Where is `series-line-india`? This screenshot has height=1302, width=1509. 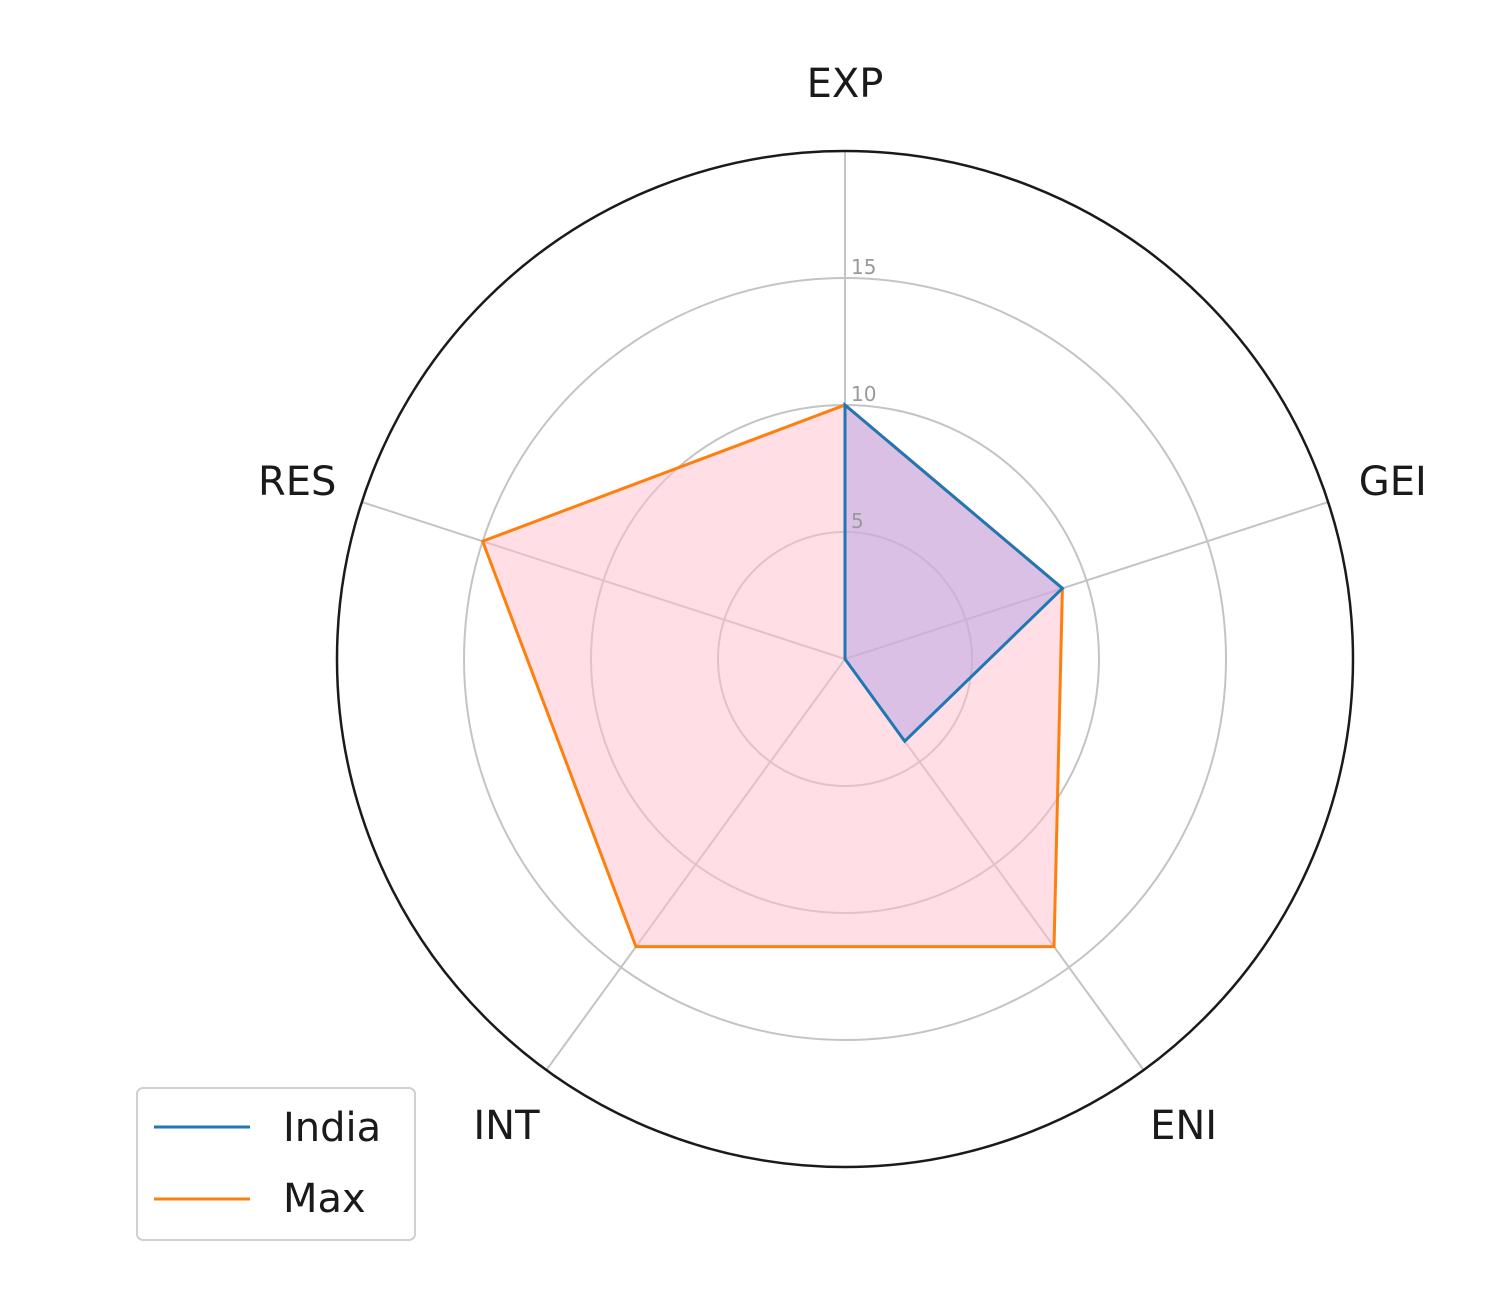
series-line-india is located at coordinates (954, 572).